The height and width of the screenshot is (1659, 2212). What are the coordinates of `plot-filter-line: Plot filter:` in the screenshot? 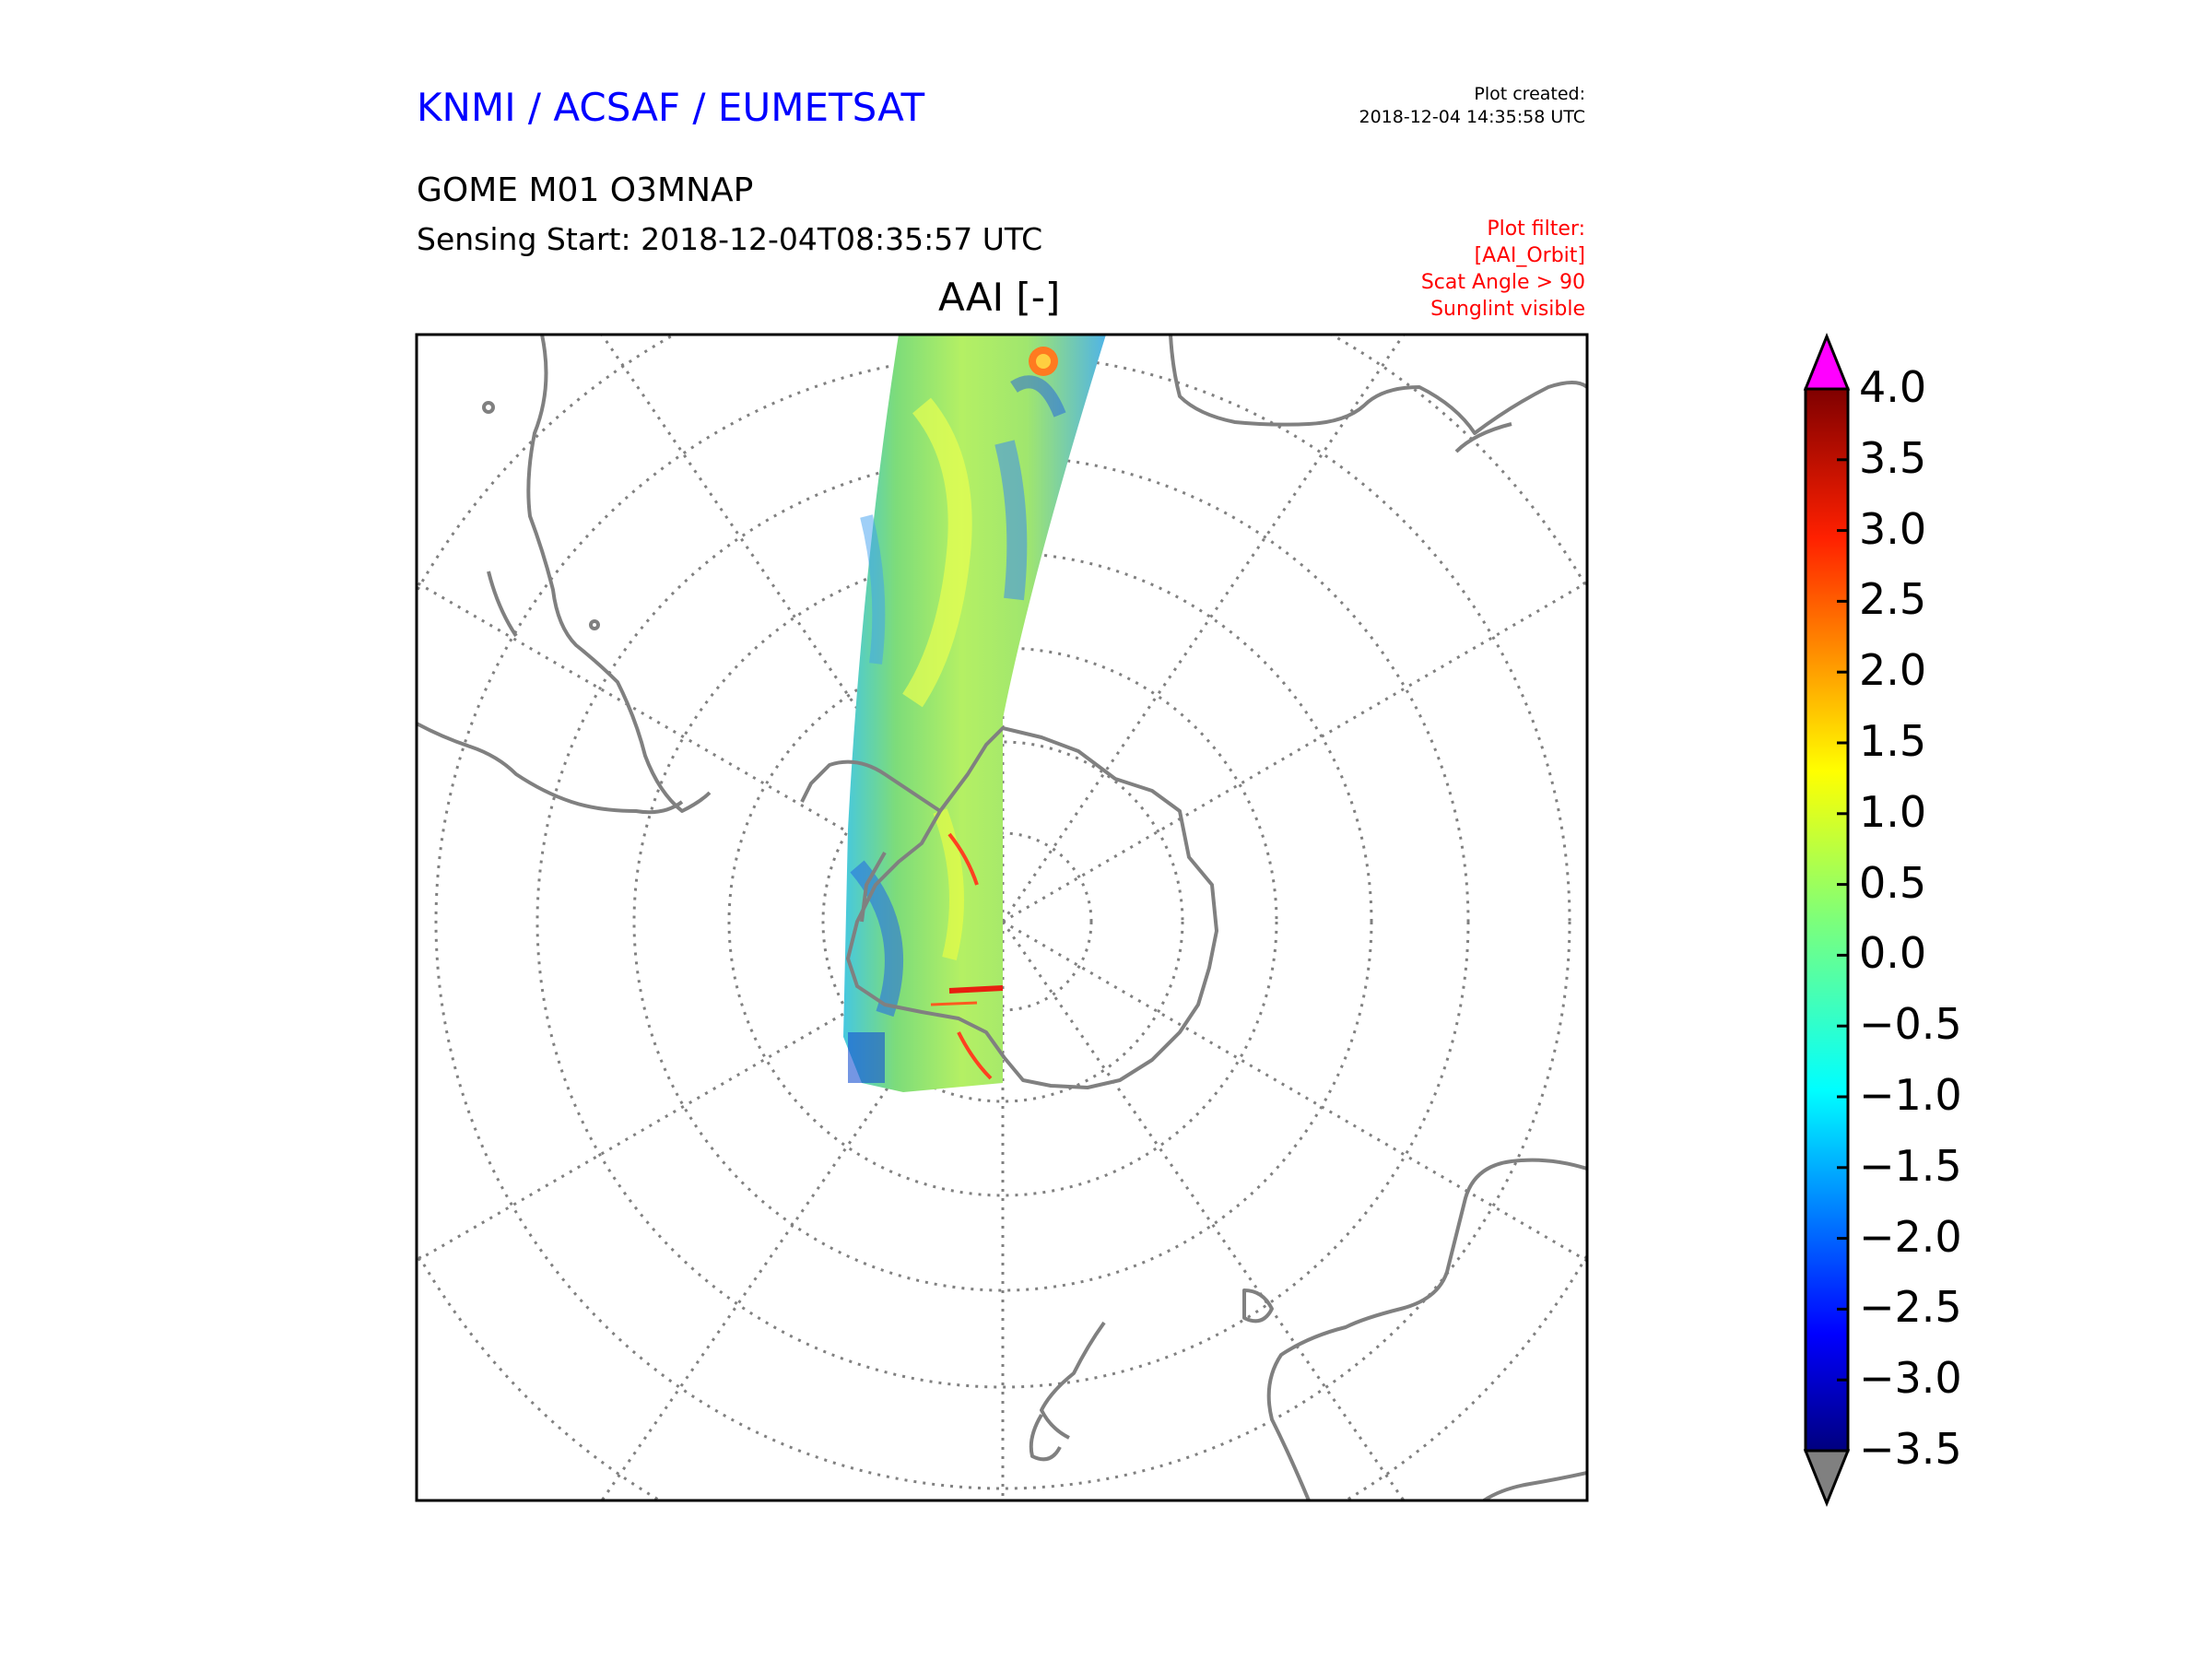 It's located at (1536, 229).